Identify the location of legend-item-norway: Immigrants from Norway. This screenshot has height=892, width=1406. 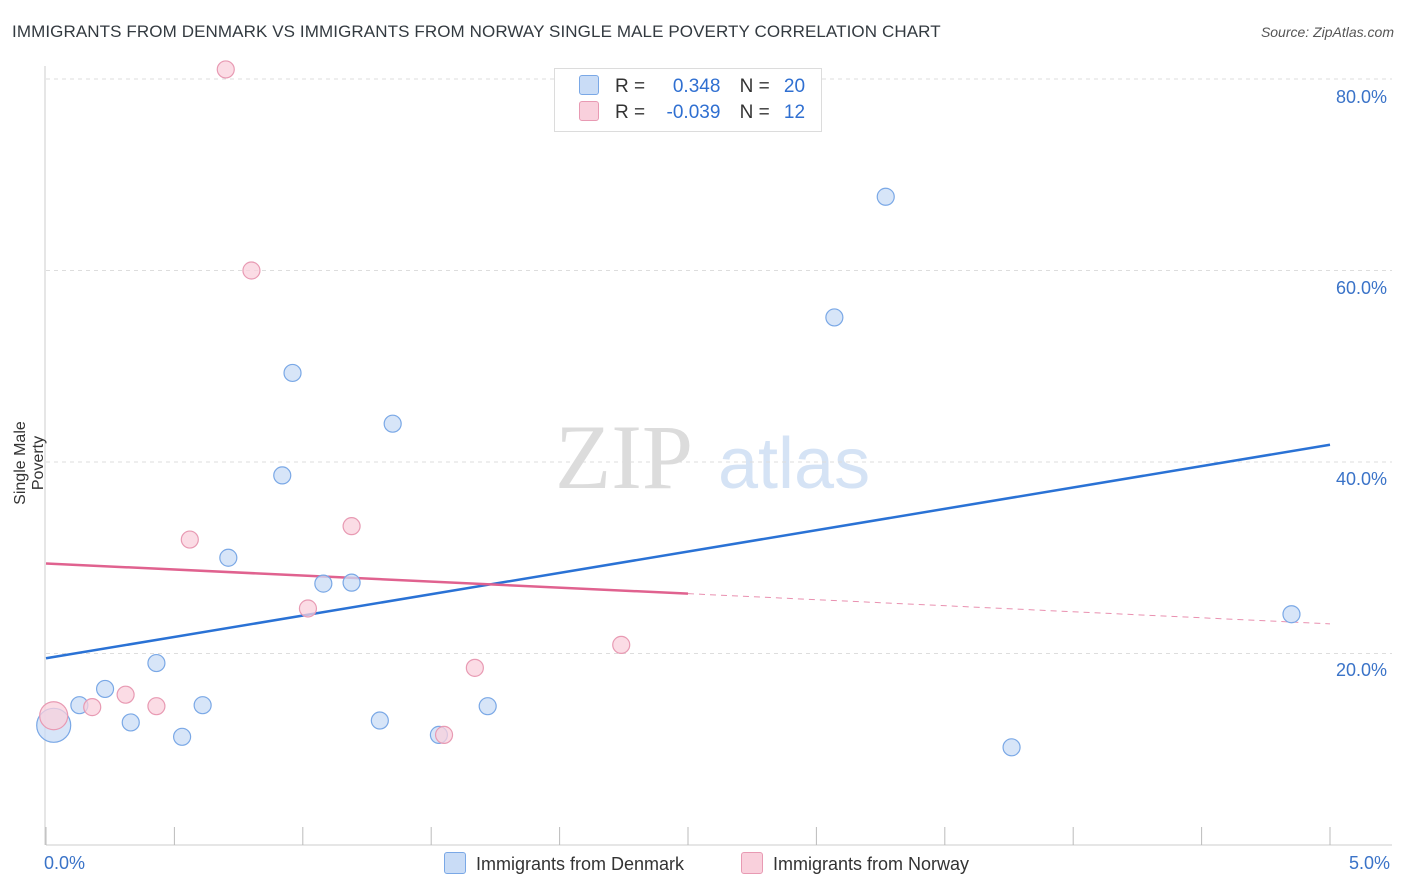
(855, 863).